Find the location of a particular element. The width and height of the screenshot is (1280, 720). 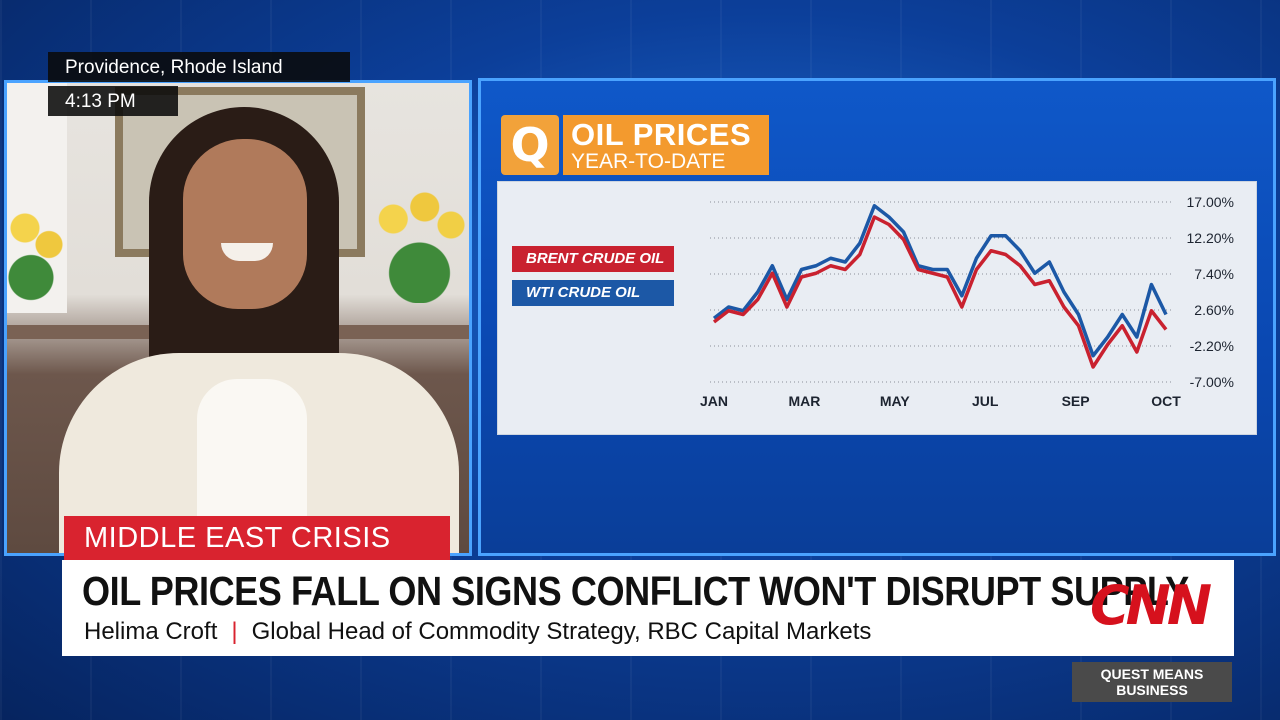

location-tag: Providence, Rhode Island is located at coordinates (199, 67).